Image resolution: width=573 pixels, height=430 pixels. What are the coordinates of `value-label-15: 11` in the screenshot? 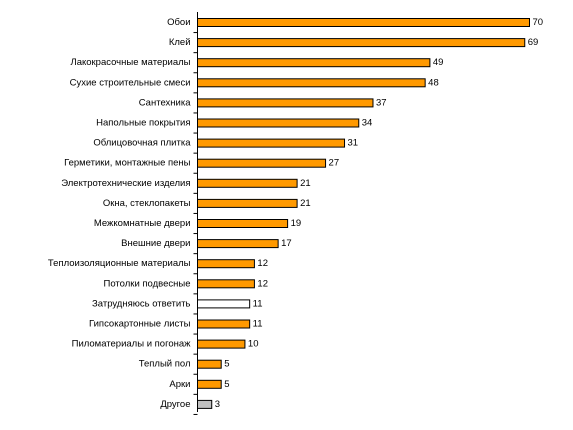 It's located at (258, 303).